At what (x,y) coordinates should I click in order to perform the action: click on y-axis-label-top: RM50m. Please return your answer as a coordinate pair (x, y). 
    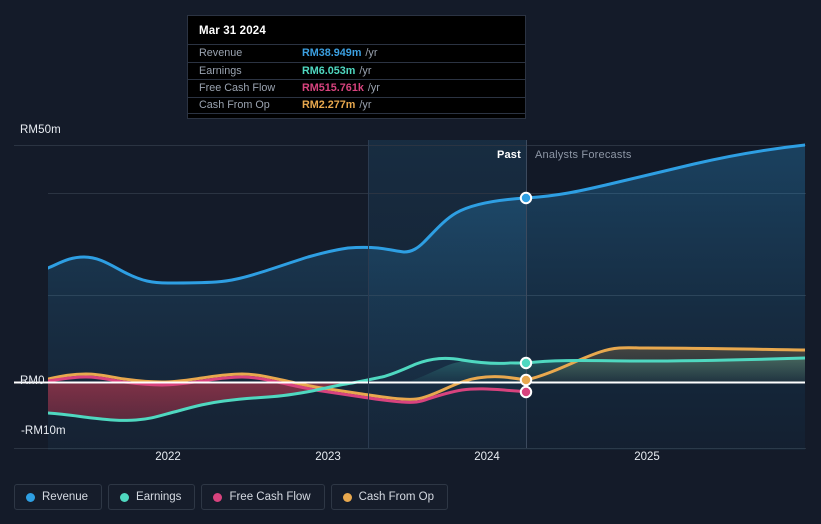
    Looking at the image, I should click on (40, 130).